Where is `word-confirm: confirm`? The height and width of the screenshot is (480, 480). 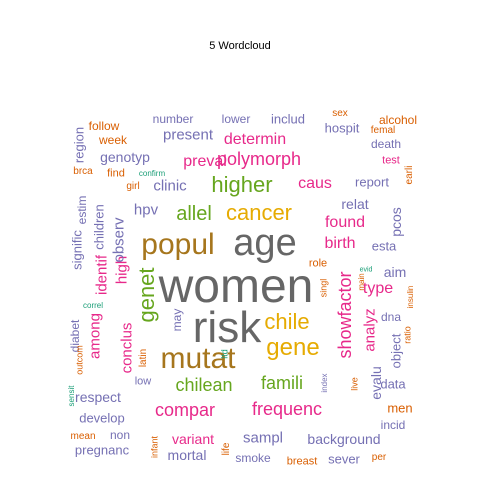
word-confirm: confirm is located at coordinates (152, 173).